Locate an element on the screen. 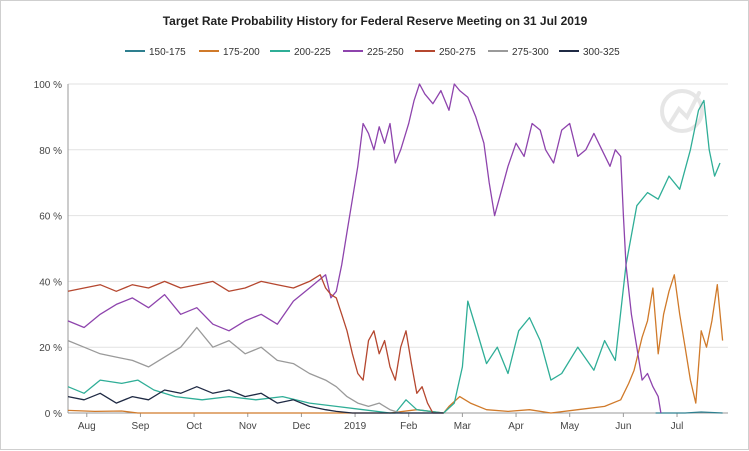 This screenshot has width=749, height=451. legend-item: 200-225 is located at coordinates (300, 52).